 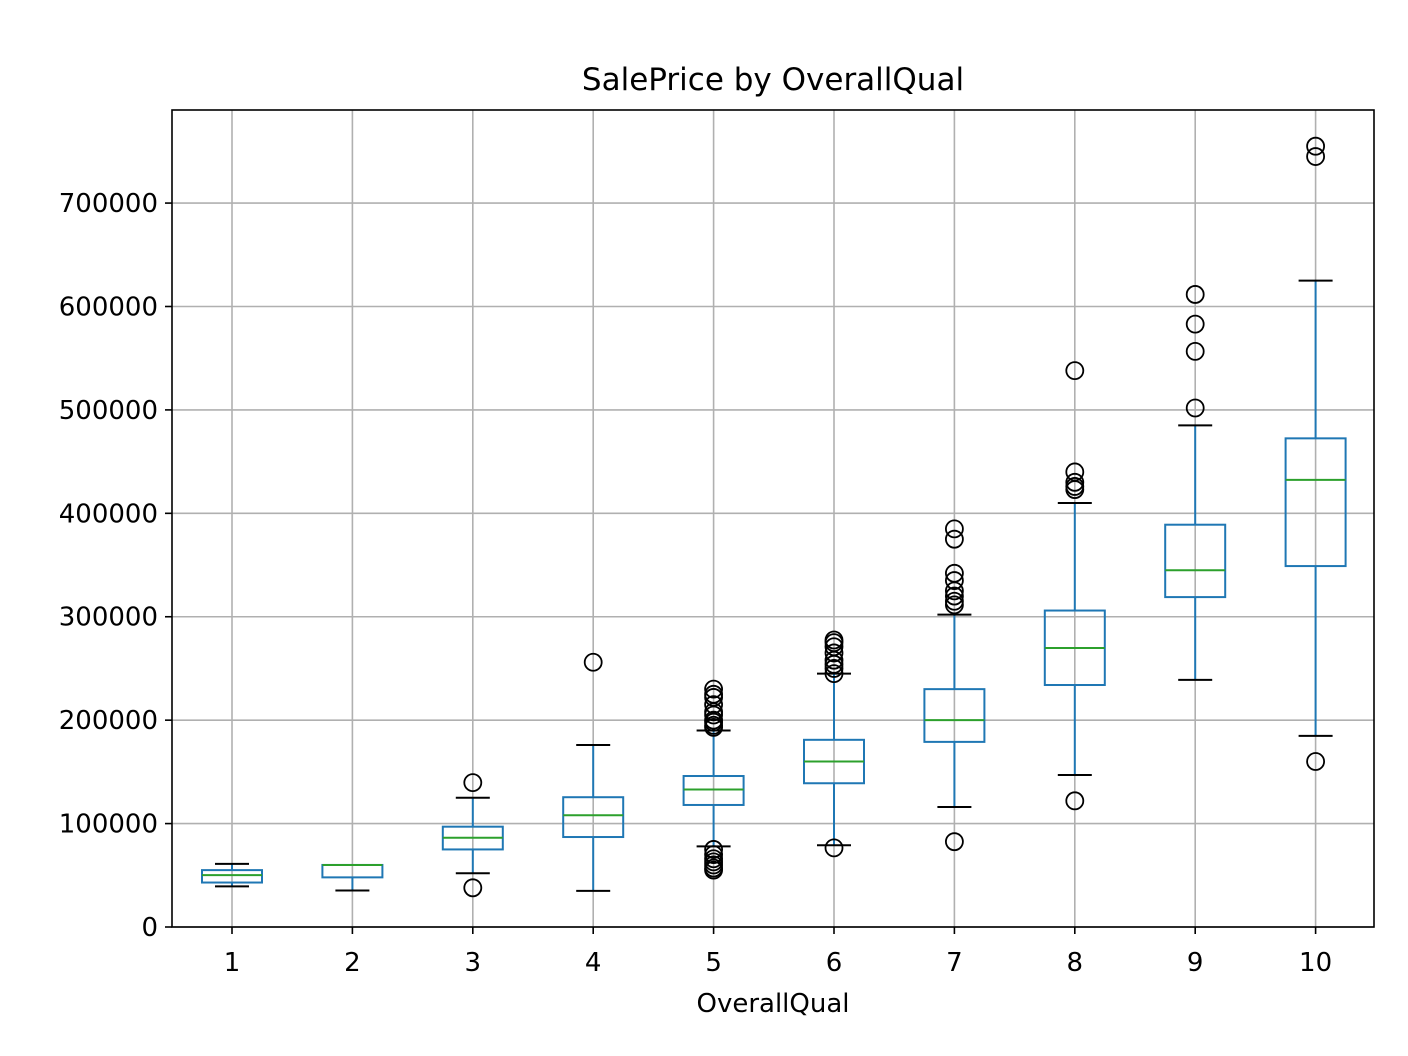 What do you see at coordinates (772, 1004) in the screenshot?
I see `x-axis-label: OverallQual` at bounding box center [772, 1004].